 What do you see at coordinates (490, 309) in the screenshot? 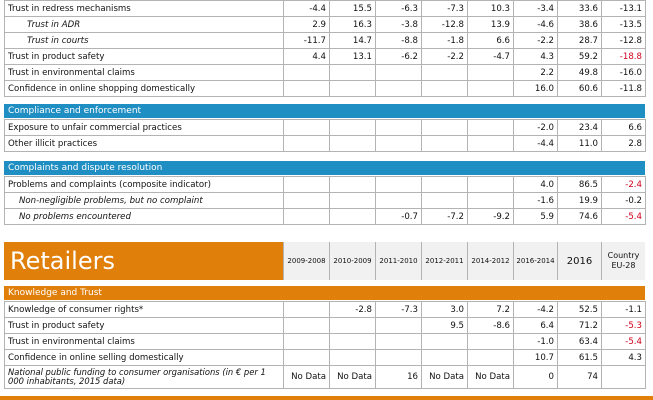
I see `cell-value: 7.2` at bounding box center [490, 309].